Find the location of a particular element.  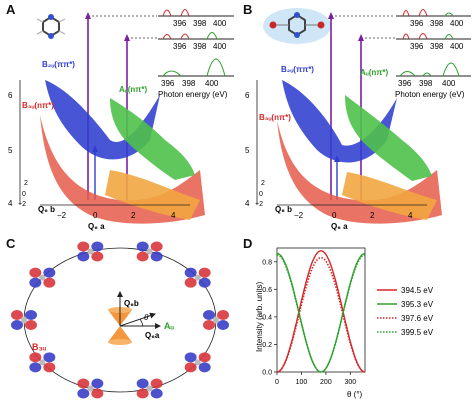

surface-b-green is located at coordinates (388, 138).